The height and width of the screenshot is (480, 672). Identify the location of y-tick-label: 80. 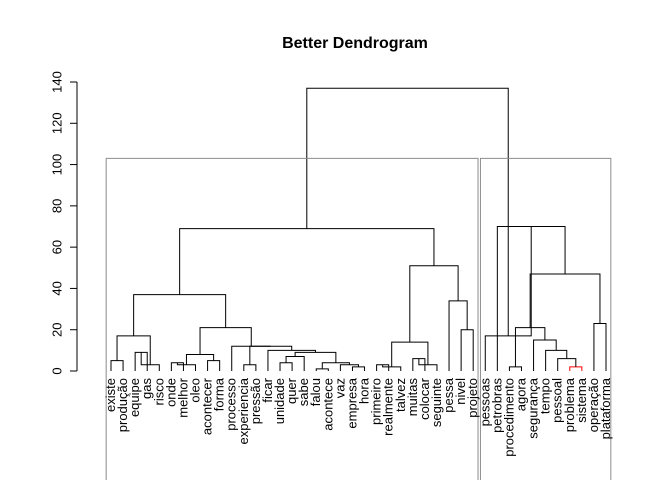
(56, 206).